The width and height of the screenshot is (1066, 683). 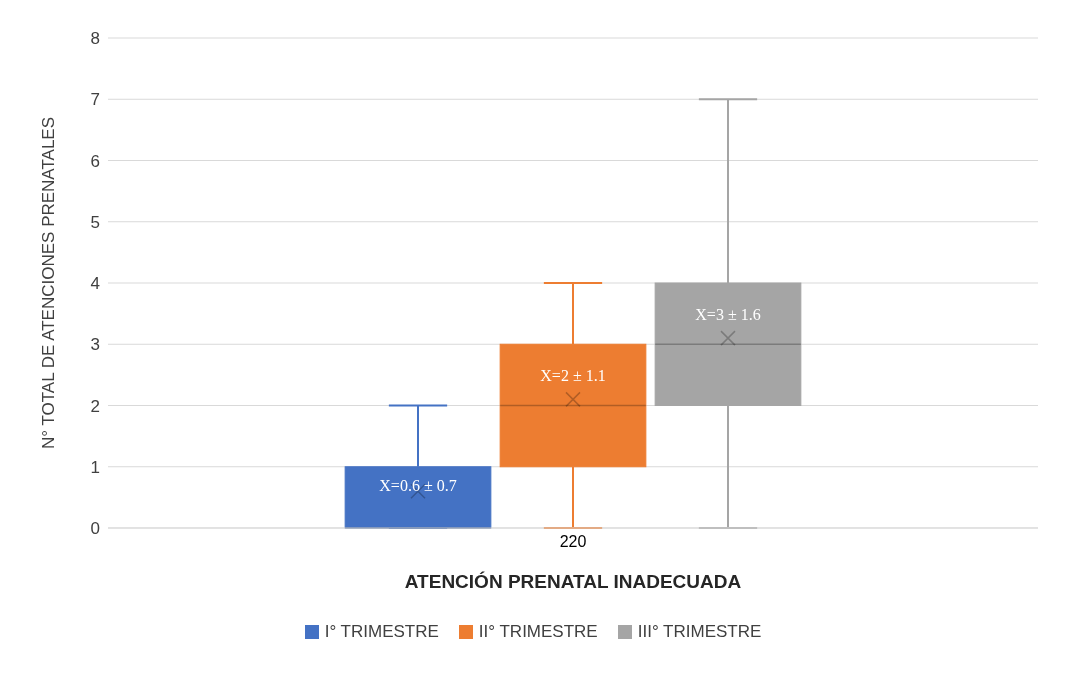 I want to click on y-tick-label: 3, so click(x=95, y=345).